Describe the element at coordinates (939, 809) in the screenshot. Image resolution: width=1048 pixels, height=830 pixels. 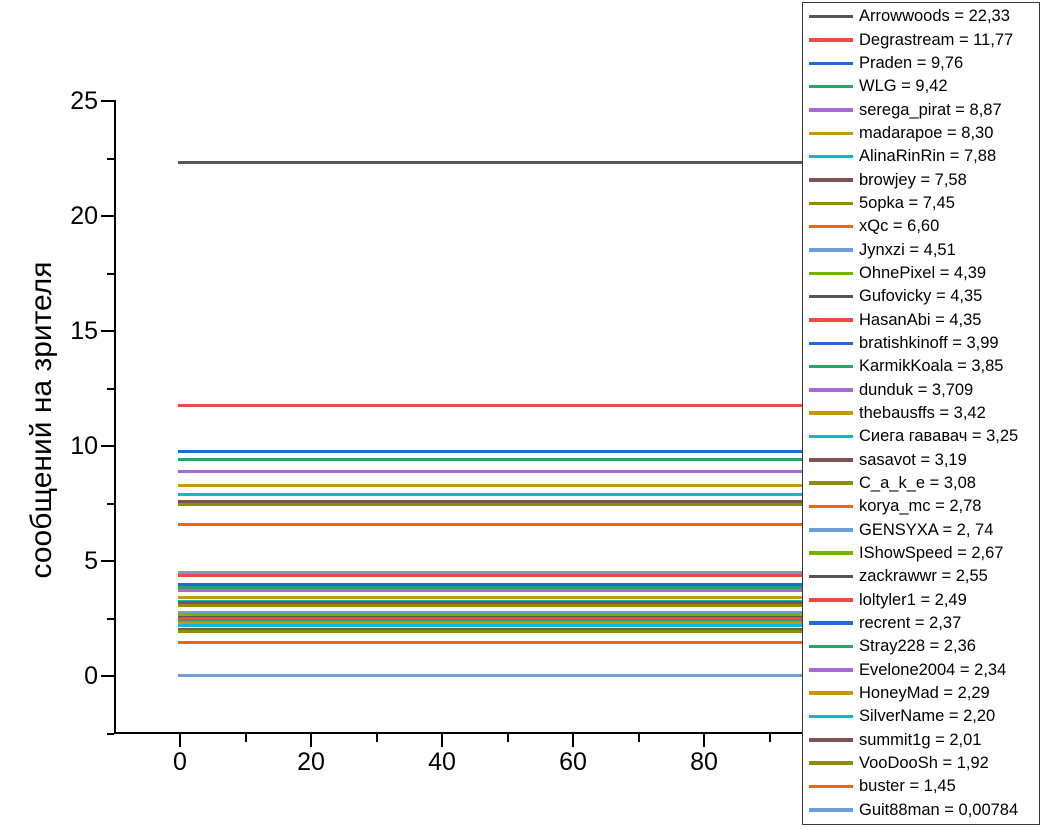
I see `legend-label: Guit88man = 0,00784` at that location.